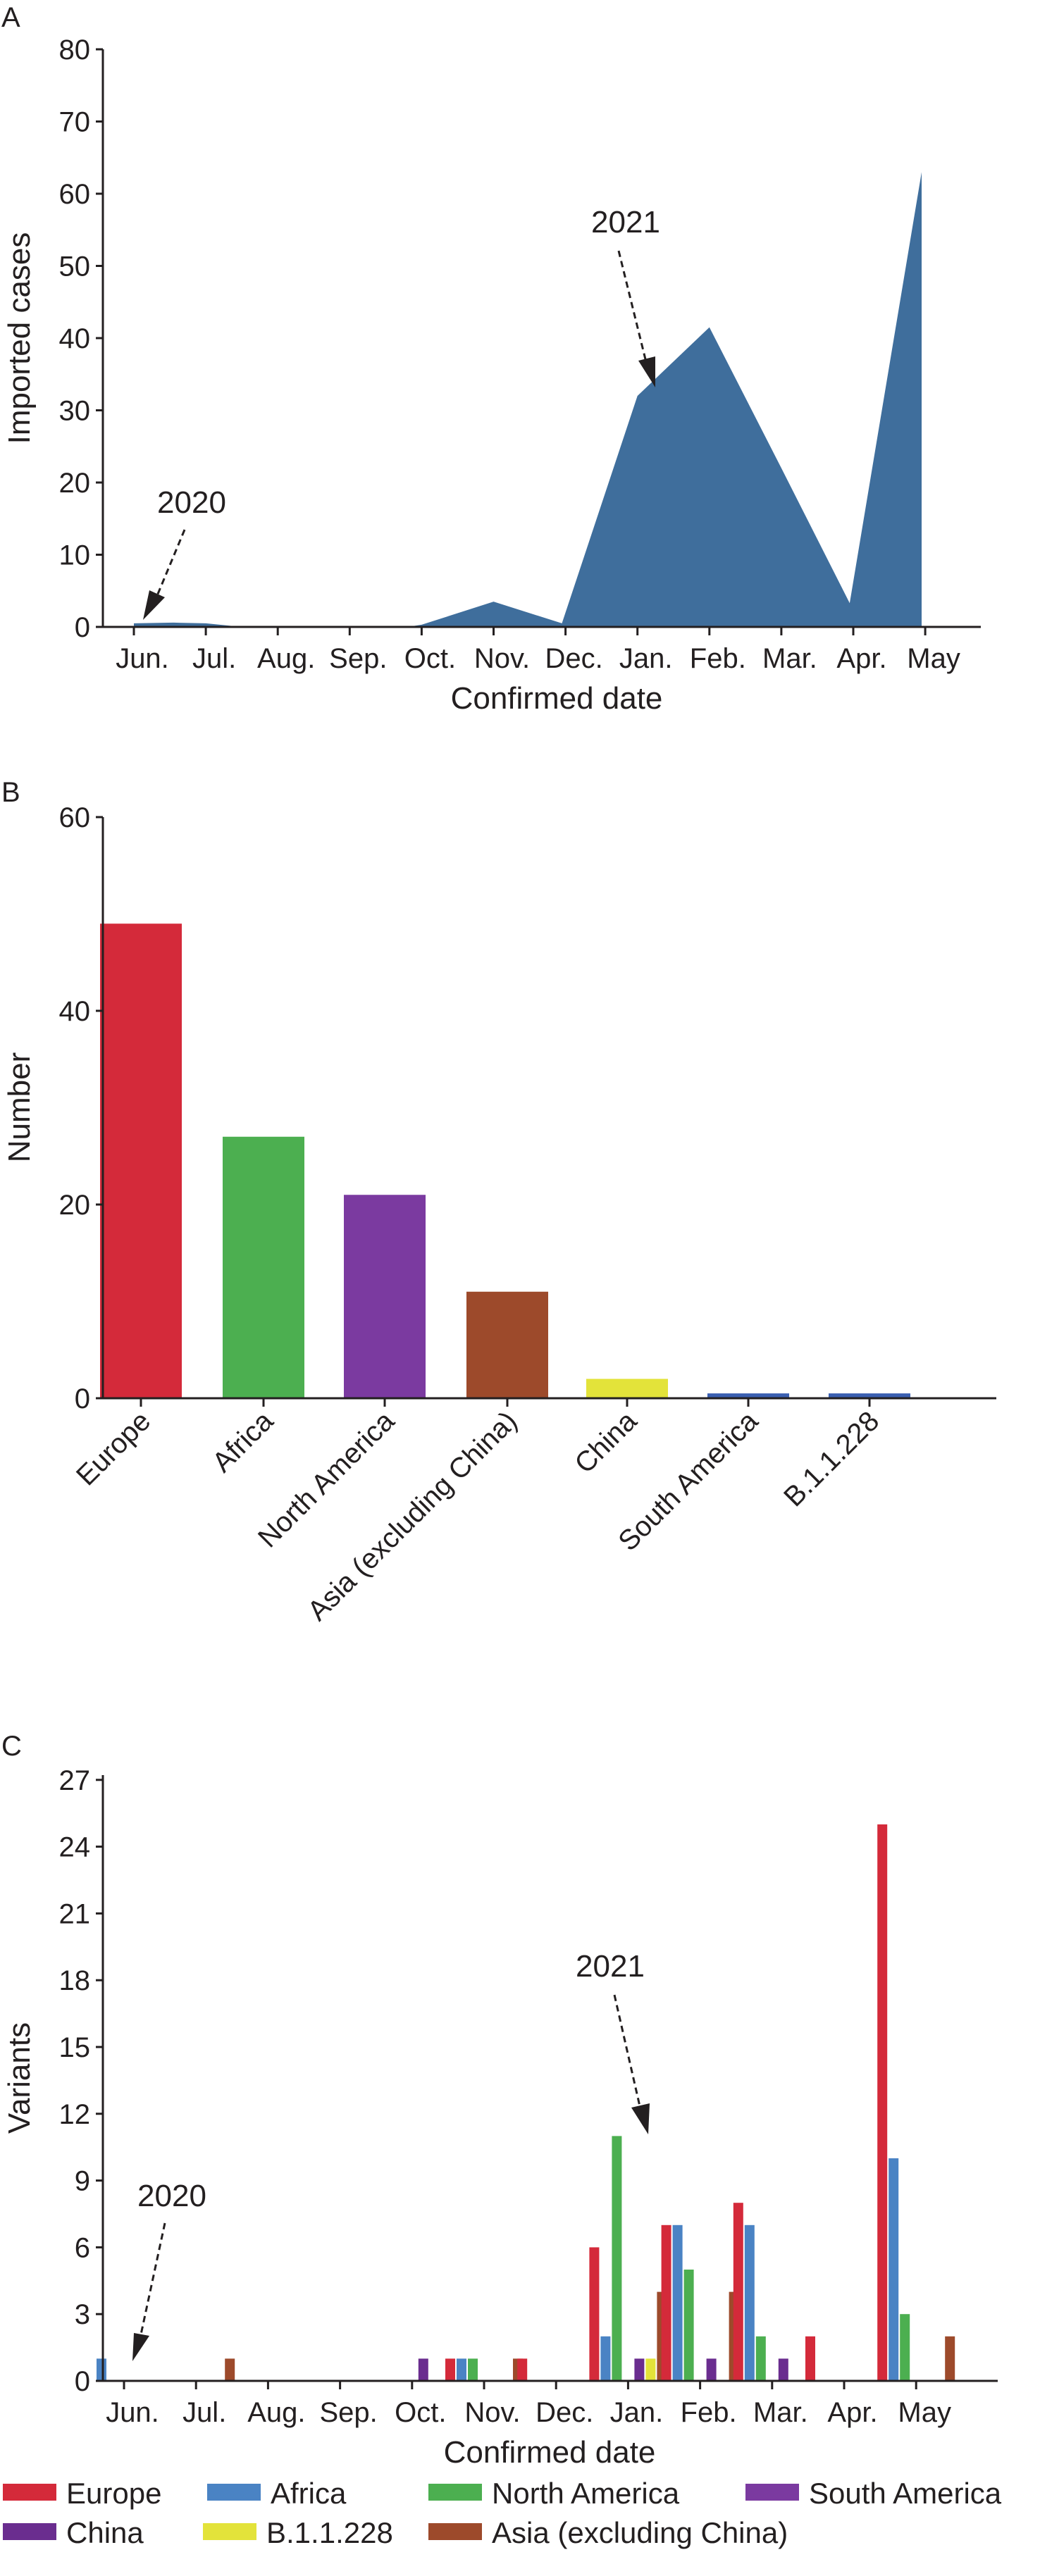 The image size is (1040, 2576). Describe the element at coordinates (450, 2369) in the screenshot. I see `bar-europe-nov` at that location.